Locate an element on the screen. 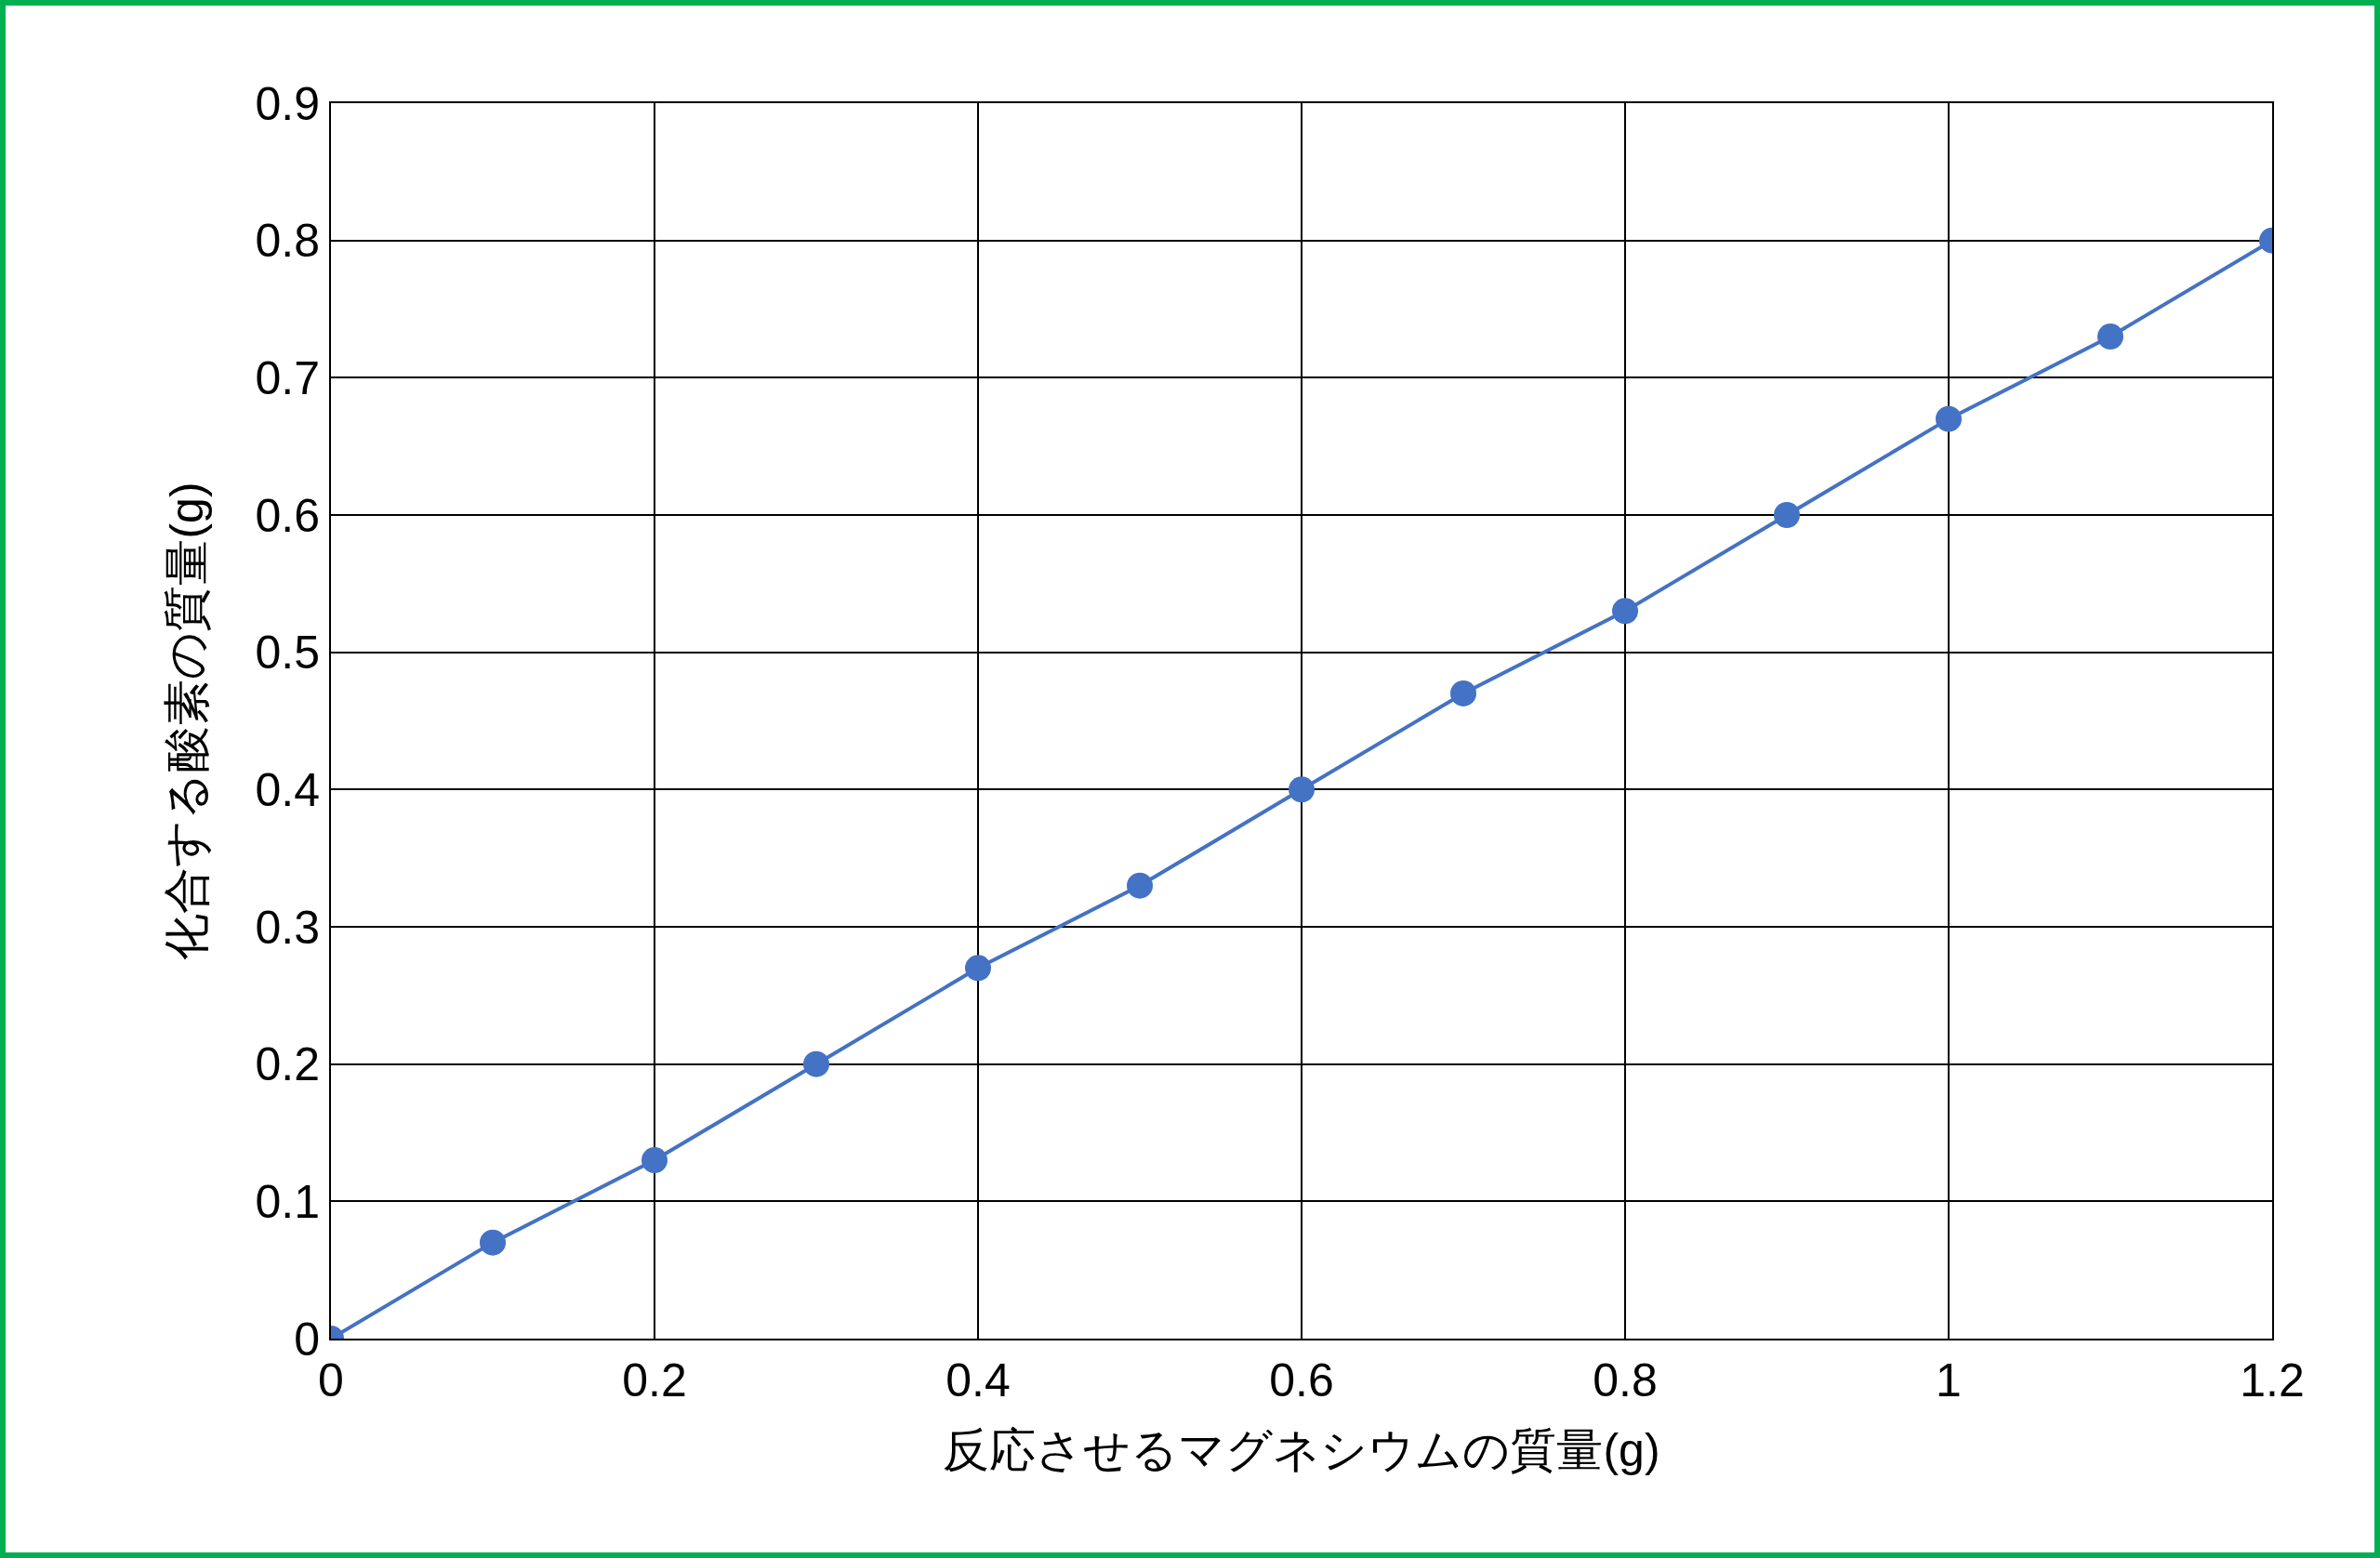 This screenshot has width=2380, height=1558. y-tick-label: 0.6 is located at coordinates (287, 515).